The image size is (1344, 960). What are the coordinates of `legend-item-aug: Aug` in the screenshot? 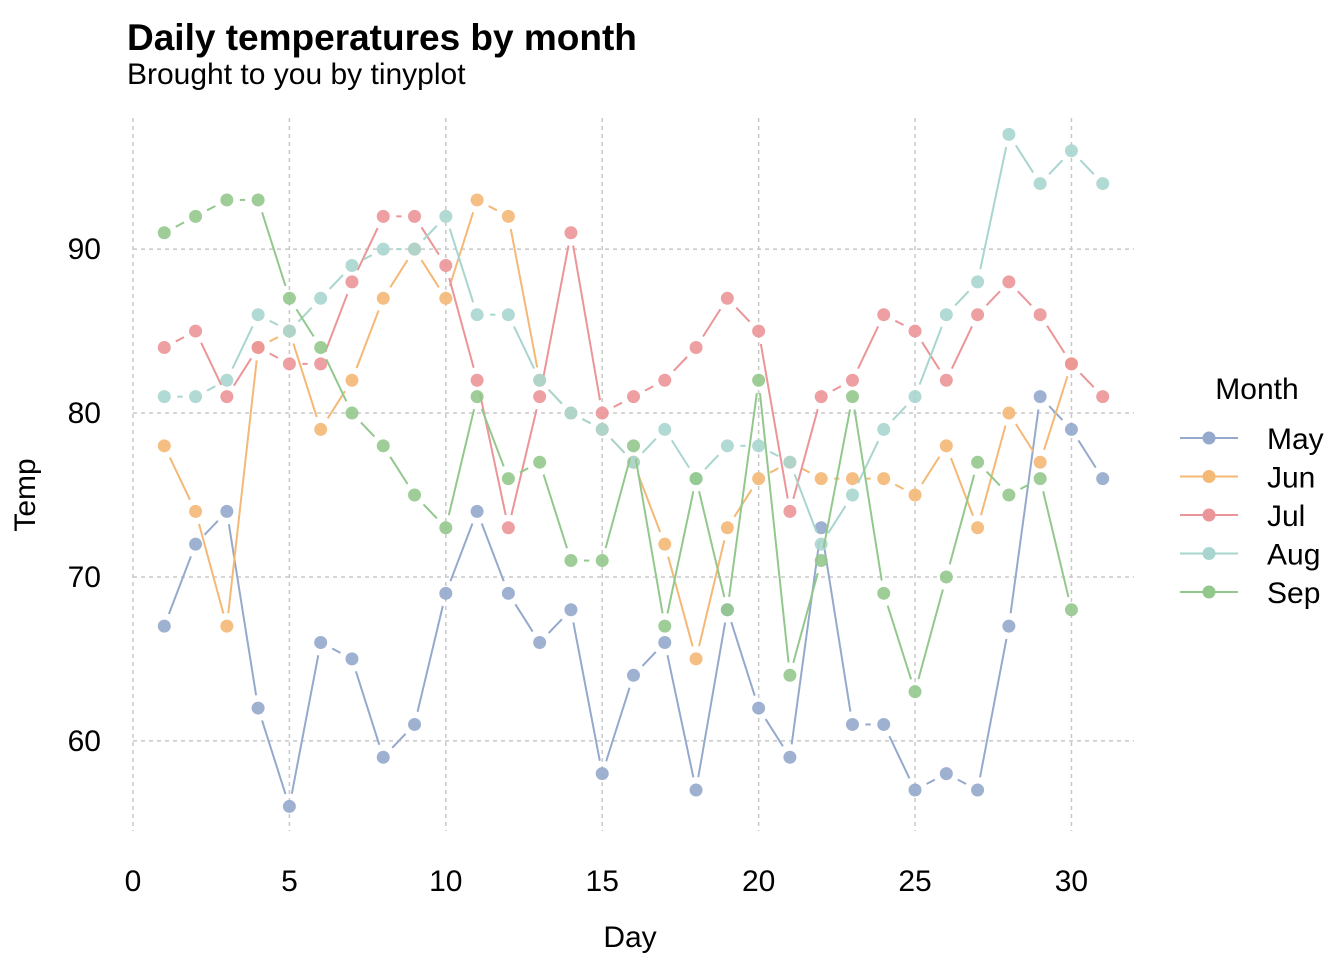 It's located at (1250, 555).